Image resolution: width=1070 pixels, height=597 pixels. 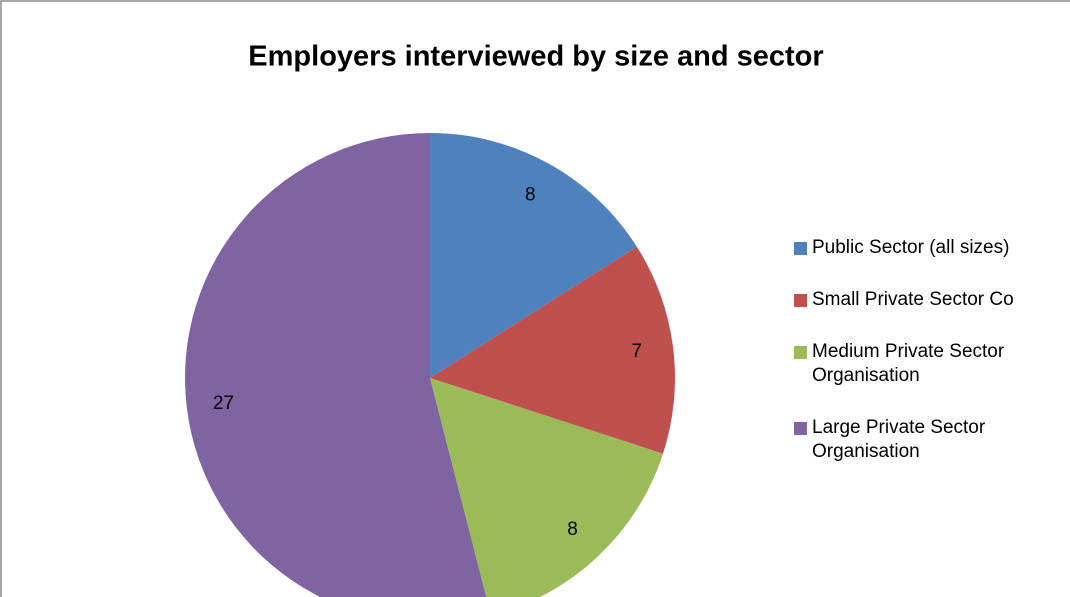 I want to click on data-label: 27, so click(x=223, y=403).